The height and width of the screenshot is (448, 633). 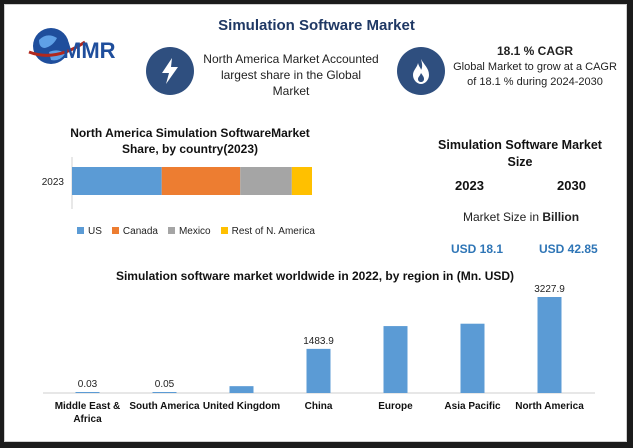 What do you see at coordinates (164, 406) in the screenshot?
I see `category-label: South America` at bounding box center [164, 406].